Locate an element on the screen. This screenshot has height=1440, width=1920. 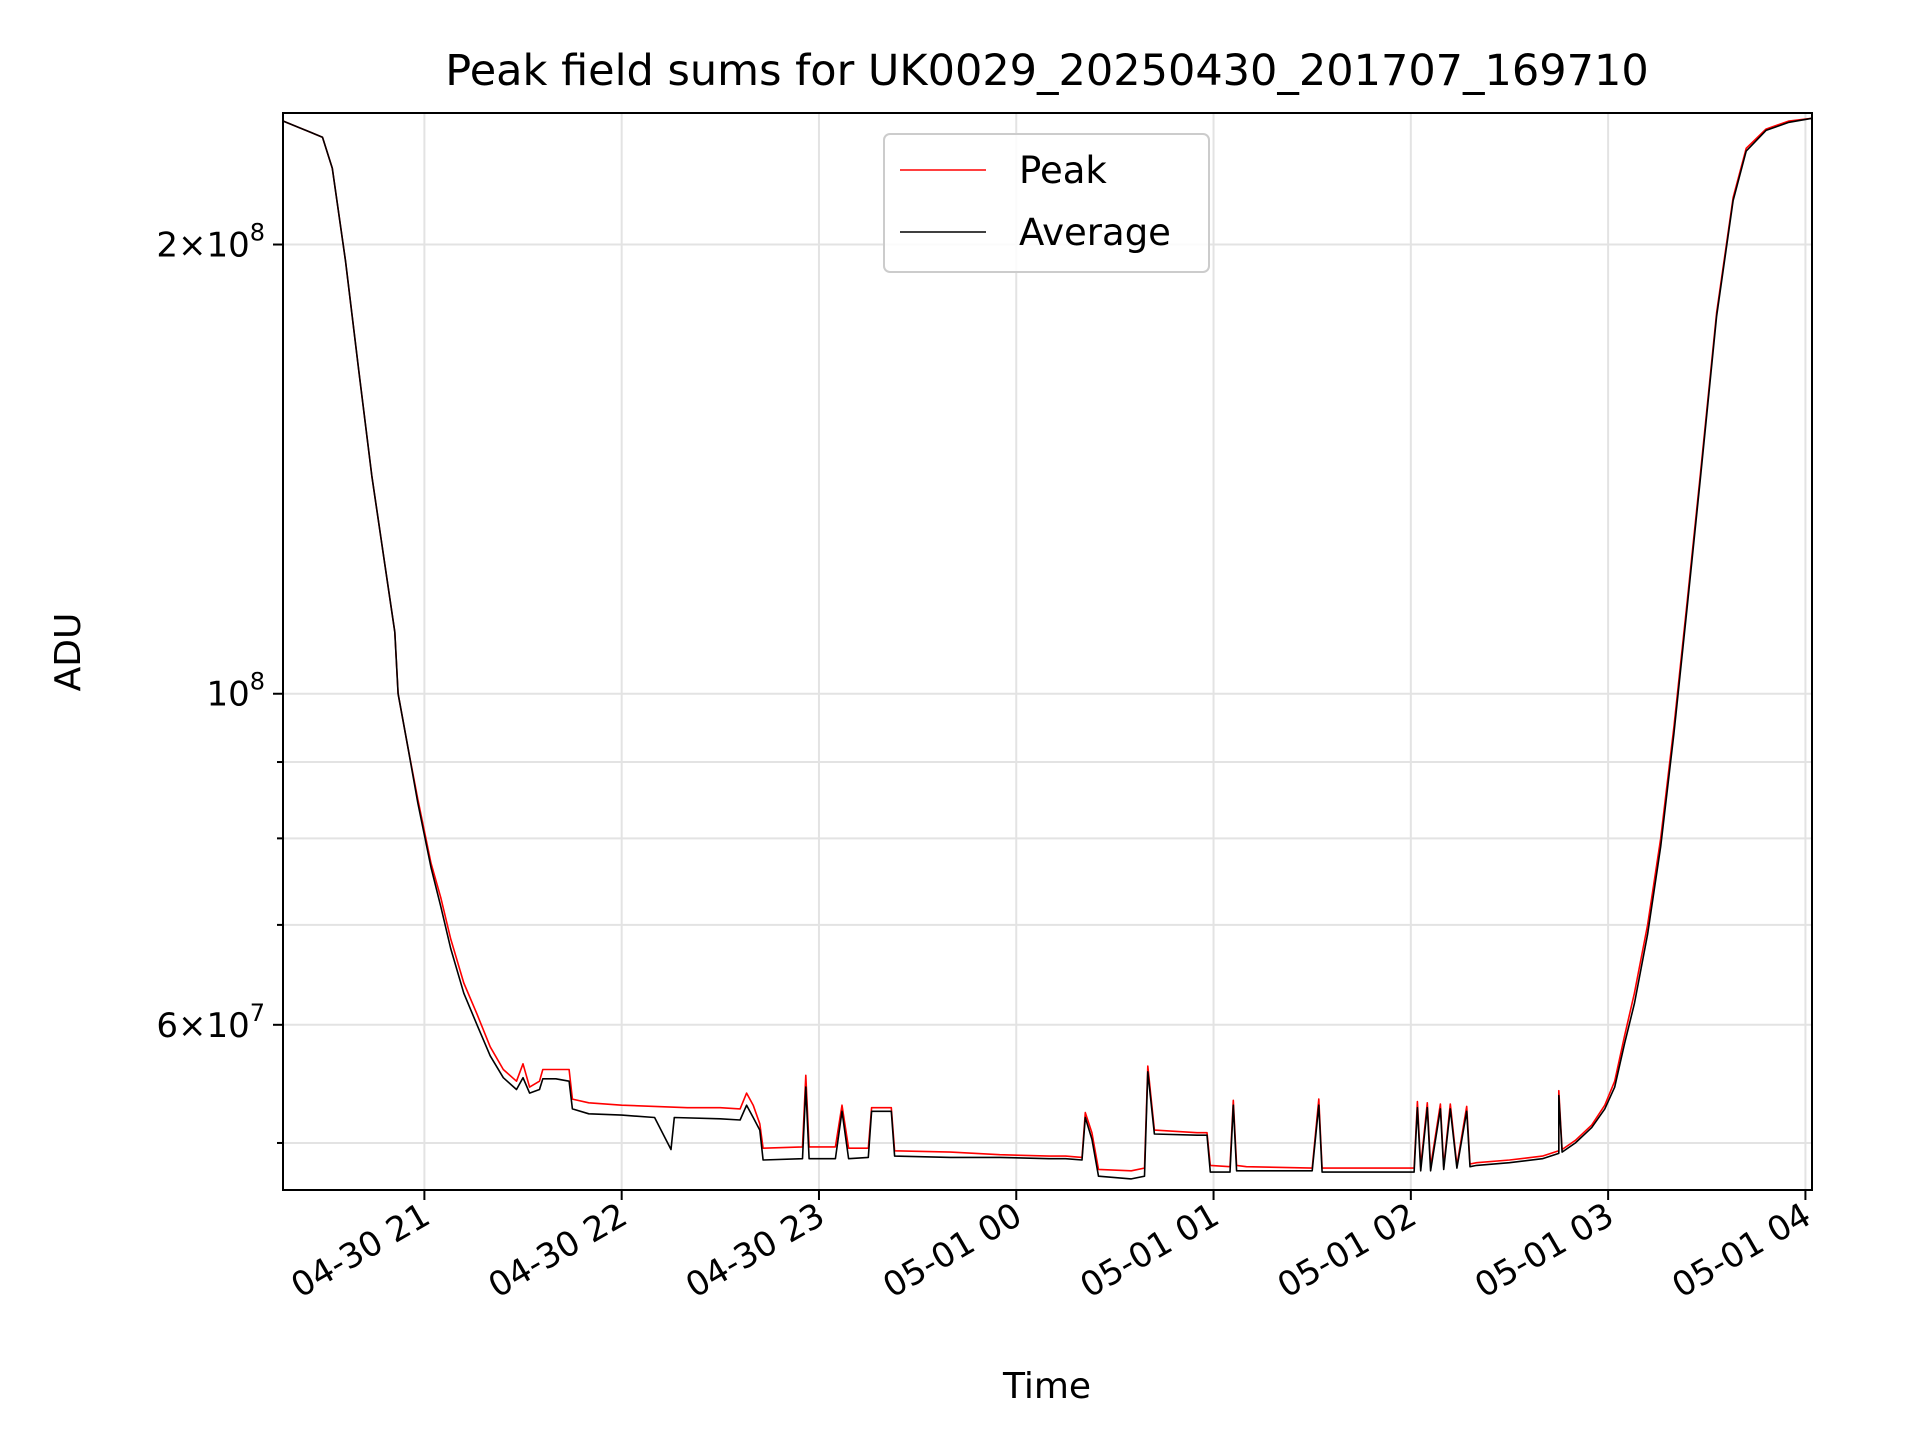
y-axis-title: ADU is located at coordinates (68, 652).